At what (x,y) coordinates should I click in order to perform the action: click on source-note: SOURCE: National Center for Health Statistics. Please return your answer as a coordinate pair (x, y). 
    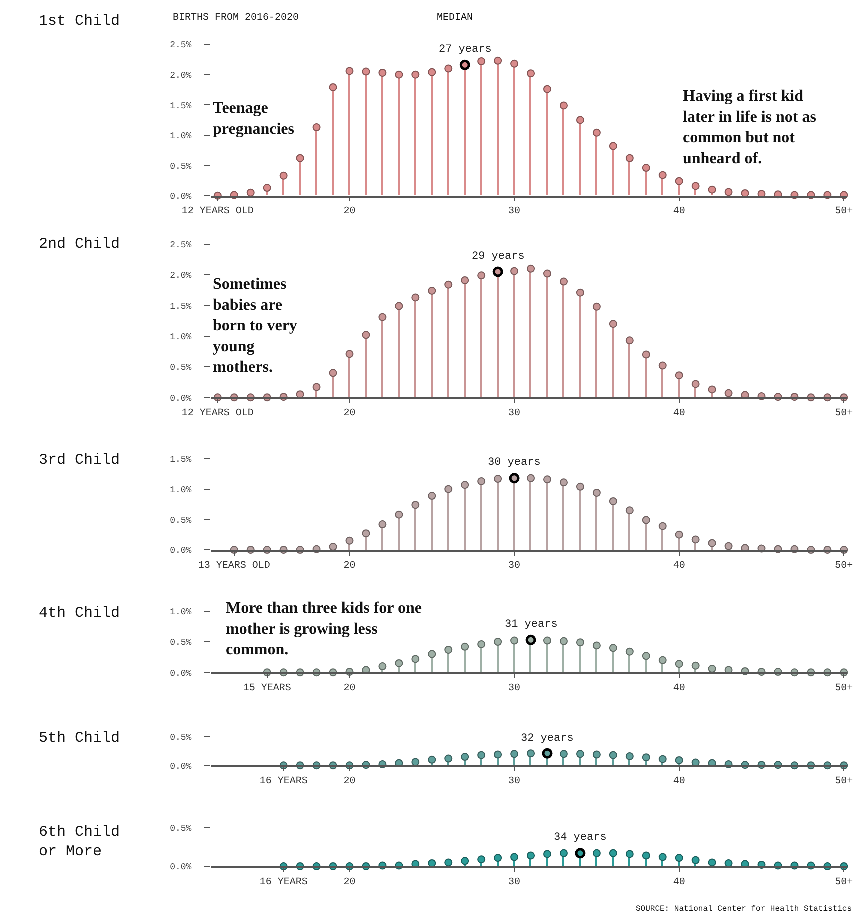
    Looking at the image, I should click on (744, 909).